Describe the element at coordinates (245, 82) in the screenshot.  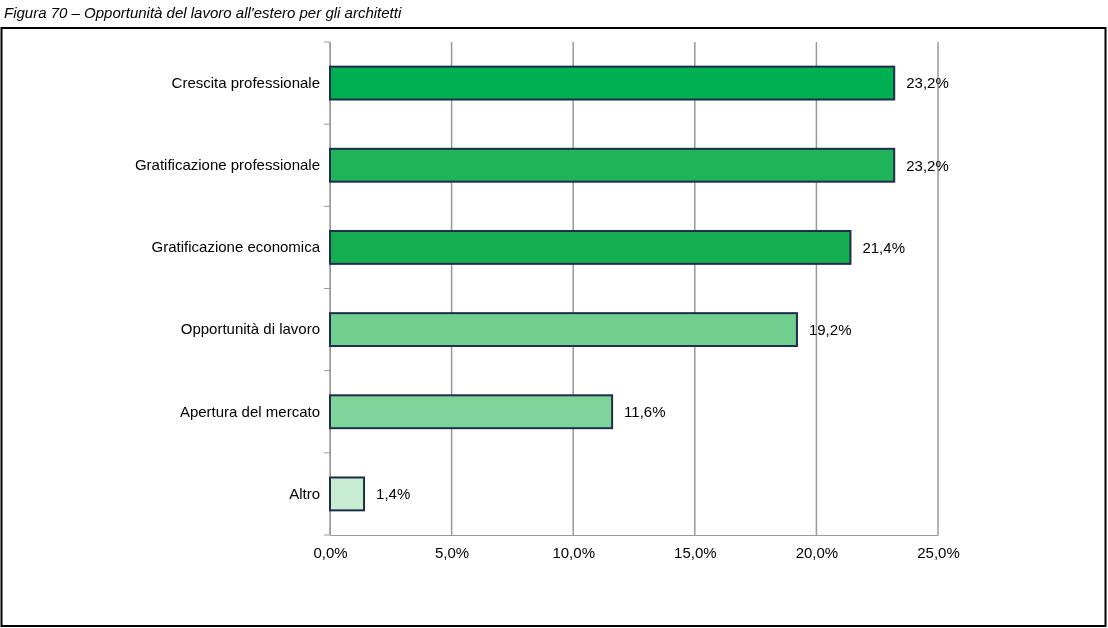
I see `y-tick-label: Crescita professionale` at that location.